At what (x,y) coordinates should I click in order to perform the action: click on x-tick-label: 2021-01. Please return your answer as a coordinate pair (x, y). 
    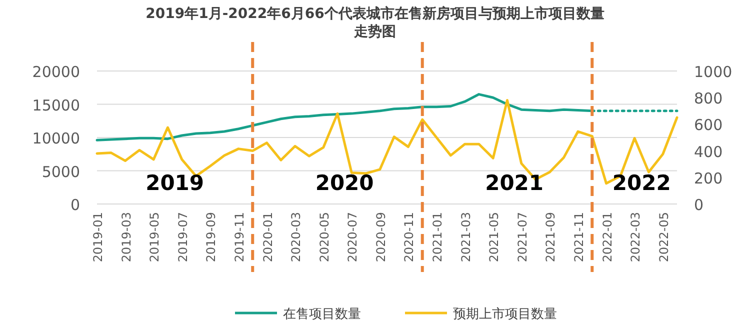
    Looking at the image, I should click on (437, 237).